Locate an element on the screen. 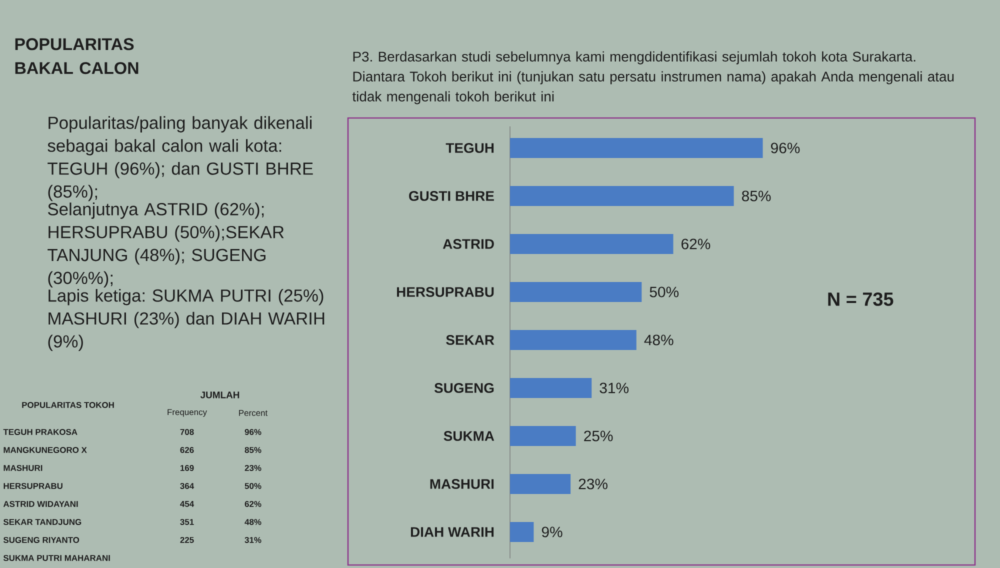 The image size is (1000, 568). data-label: 364 is located at coordinates (187, 485).